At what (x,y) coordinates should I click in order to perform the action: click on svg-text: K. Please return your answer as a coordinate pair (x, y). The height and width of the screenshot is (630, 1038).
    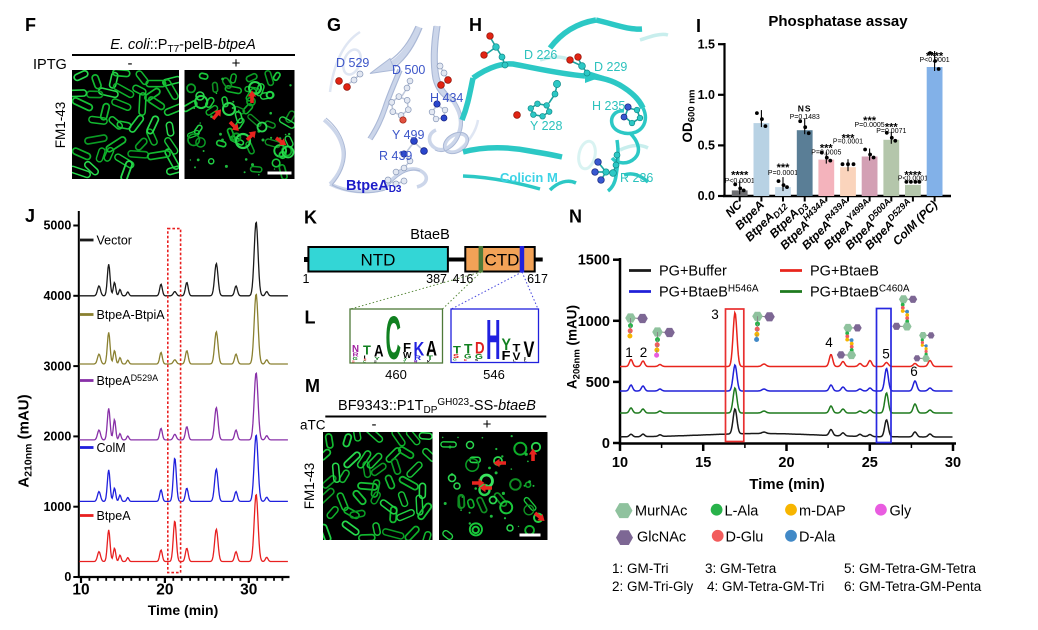
    Looking at the image, I should click on (310, 218).